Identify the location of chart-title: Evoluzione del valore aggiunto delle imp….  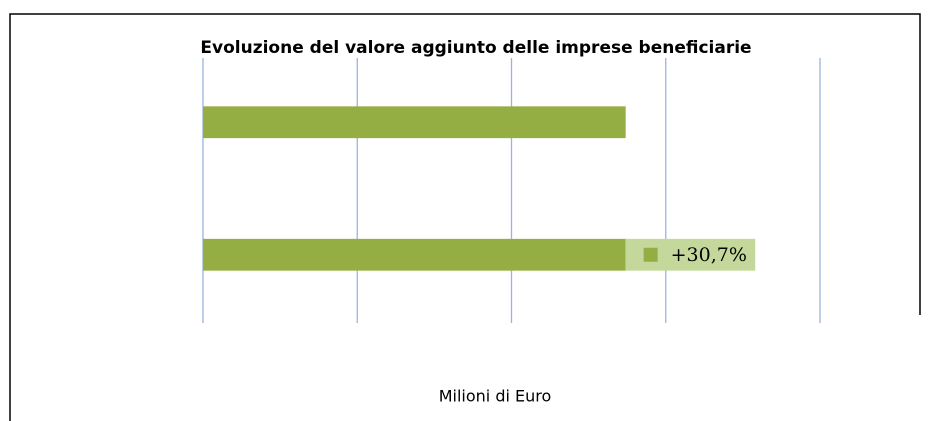
(475, 48).